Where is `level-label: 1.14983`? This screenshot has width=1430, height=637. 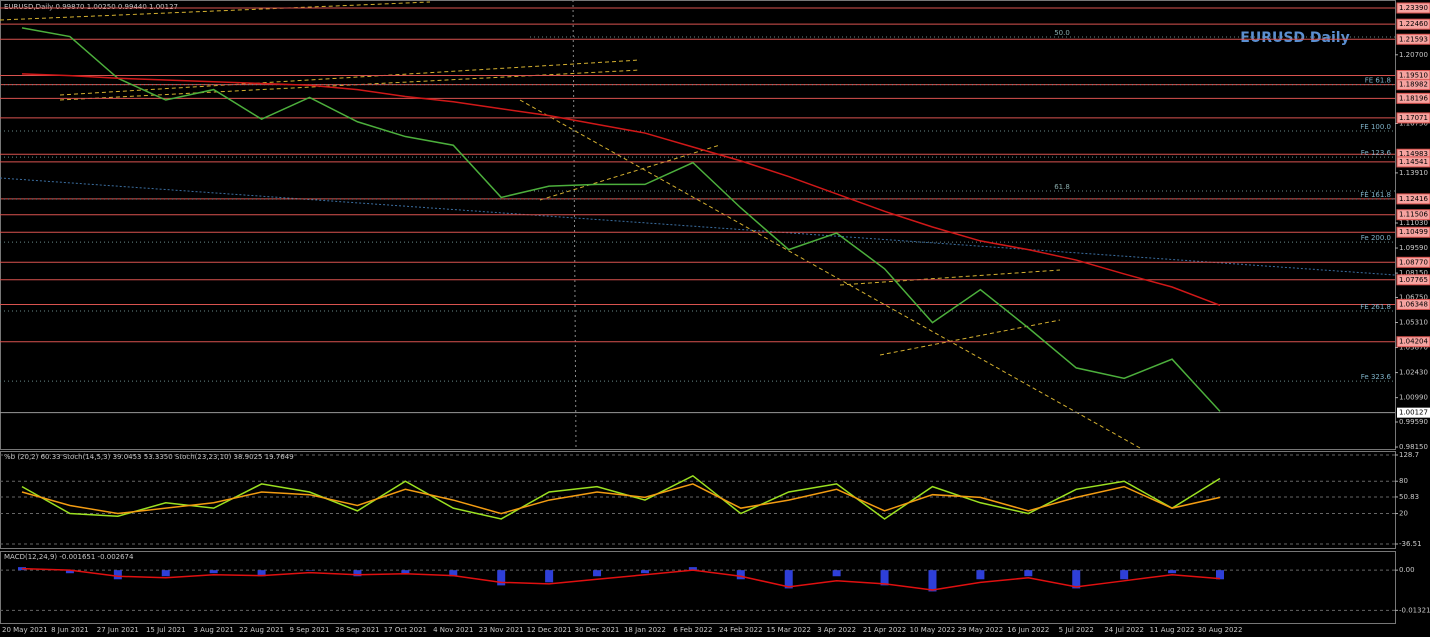
level-label: 1.14983 is located at coordinates (1413, 154).